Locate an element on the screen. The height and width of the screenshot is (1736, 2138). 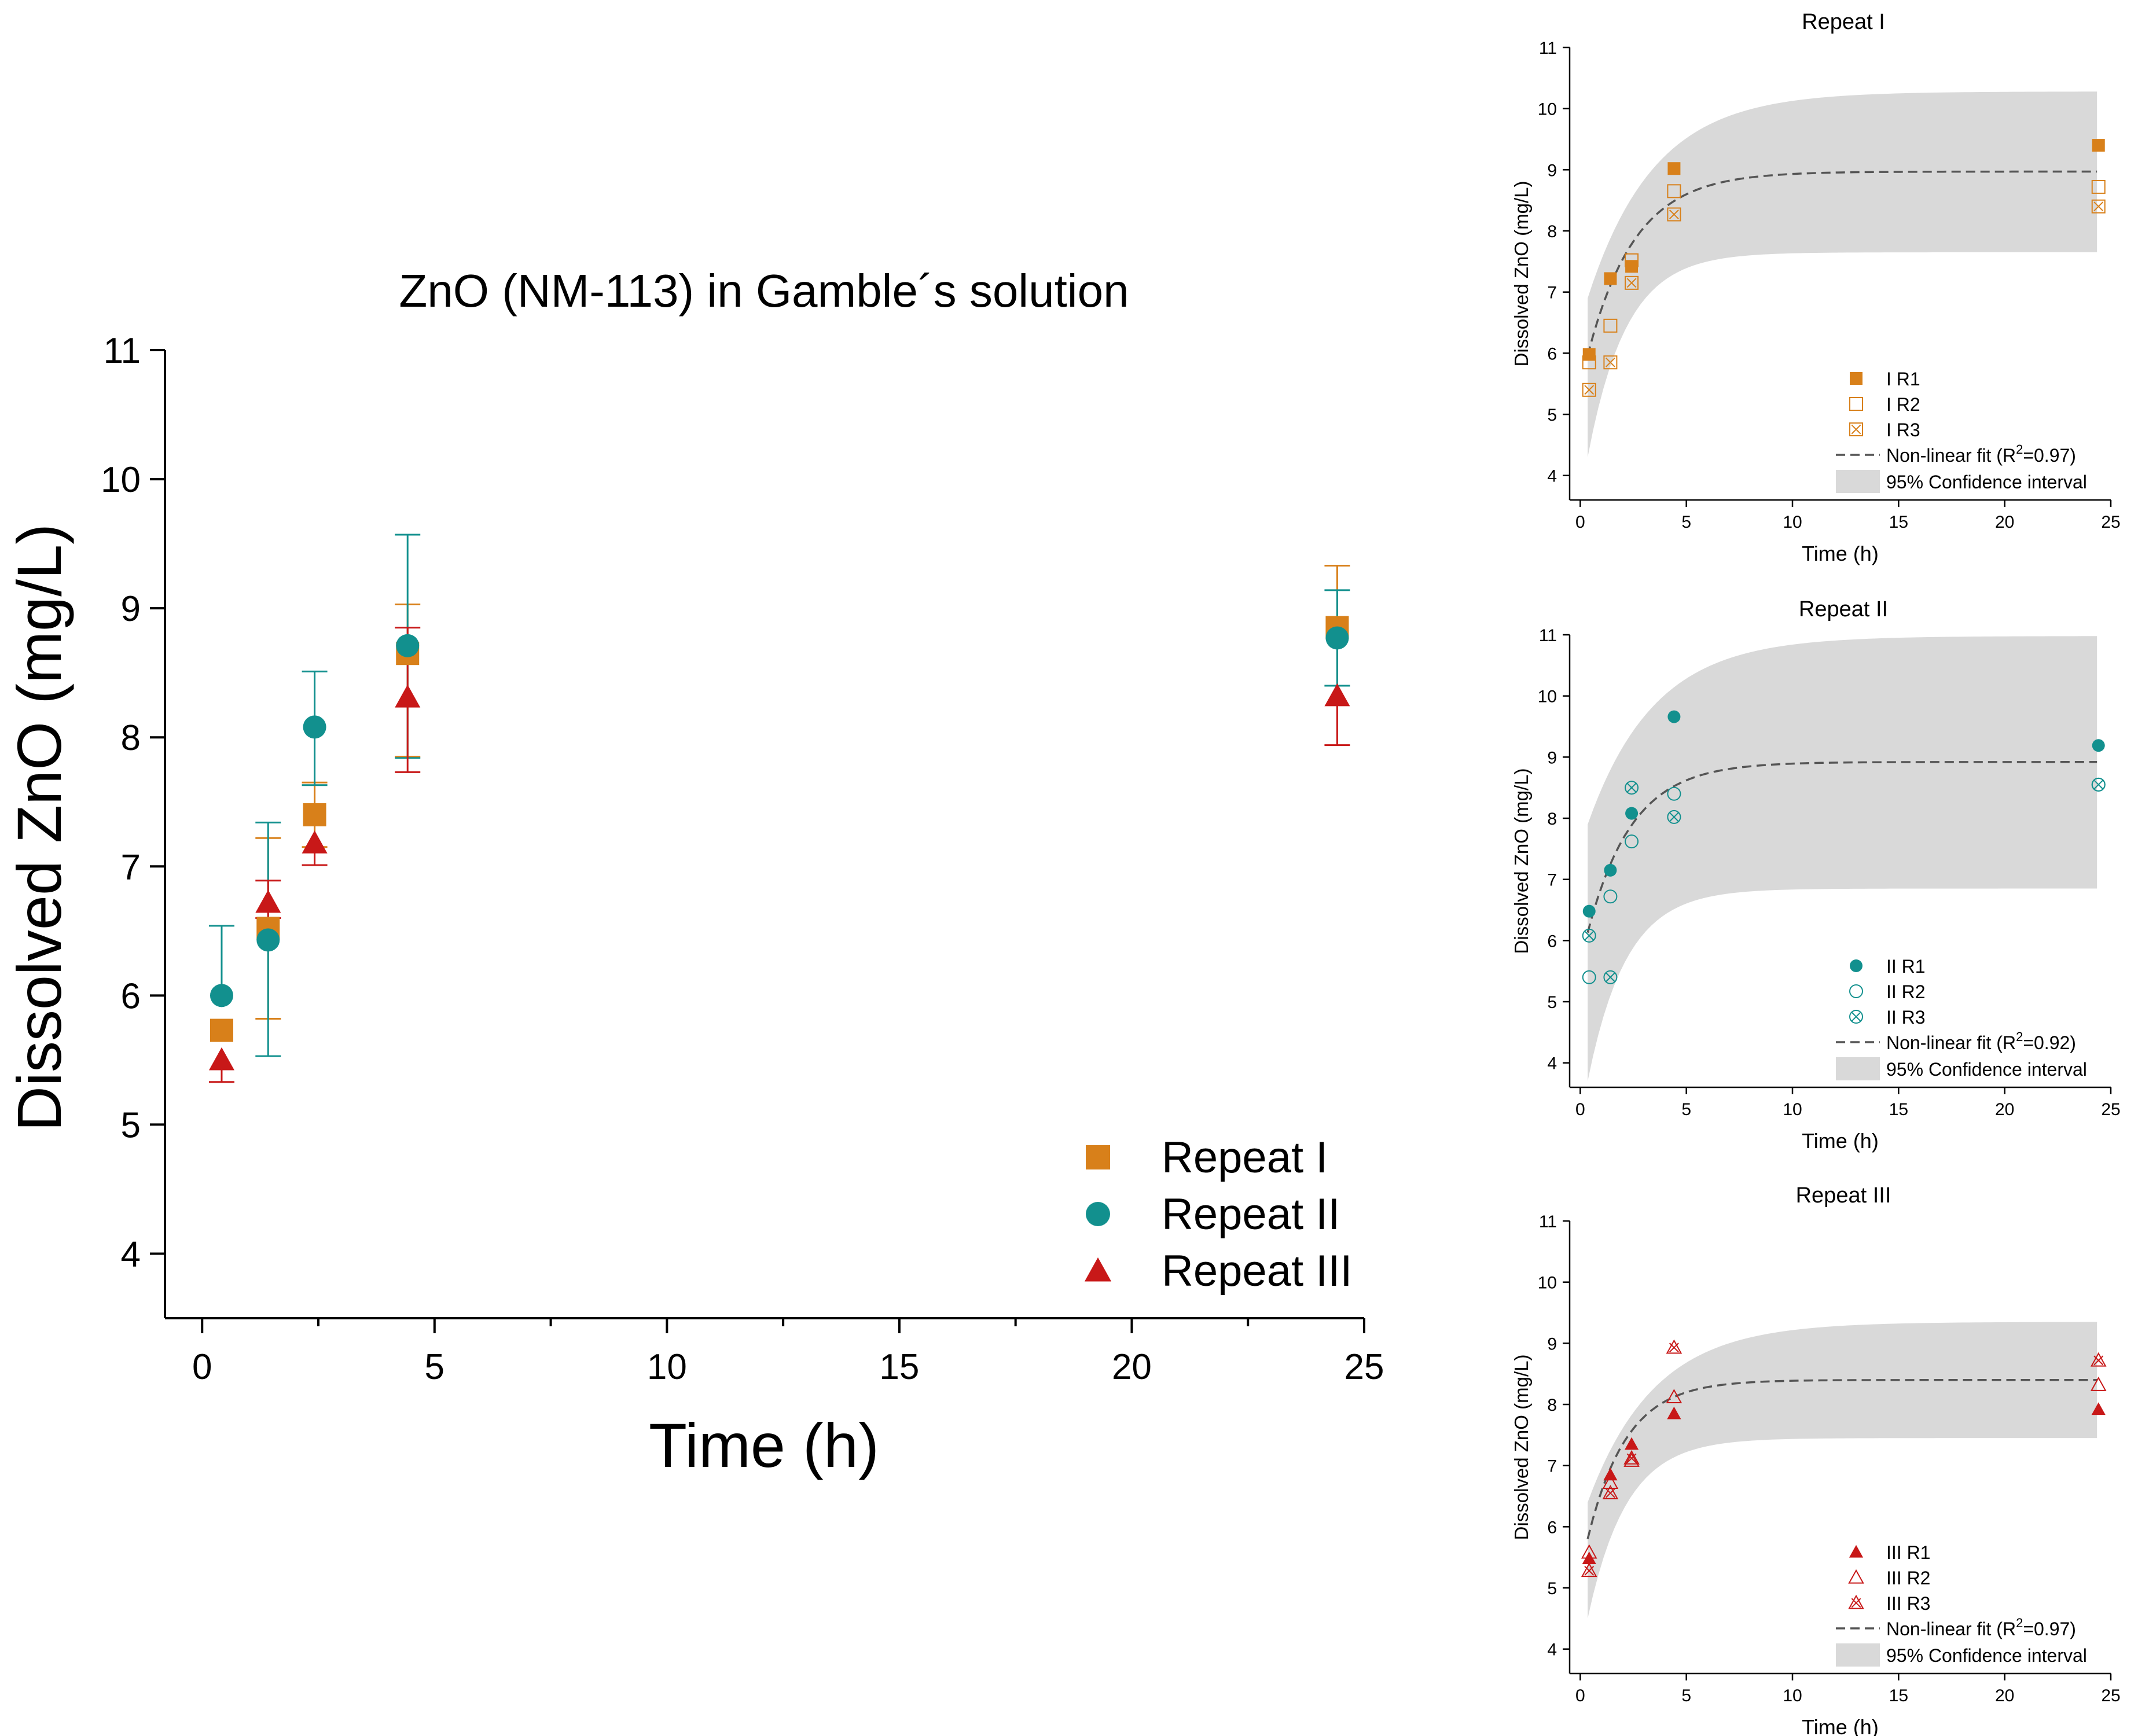
main-chart-title: ZnO (NM-113) in Gamble´s solution is located at coordinates (764, 291).